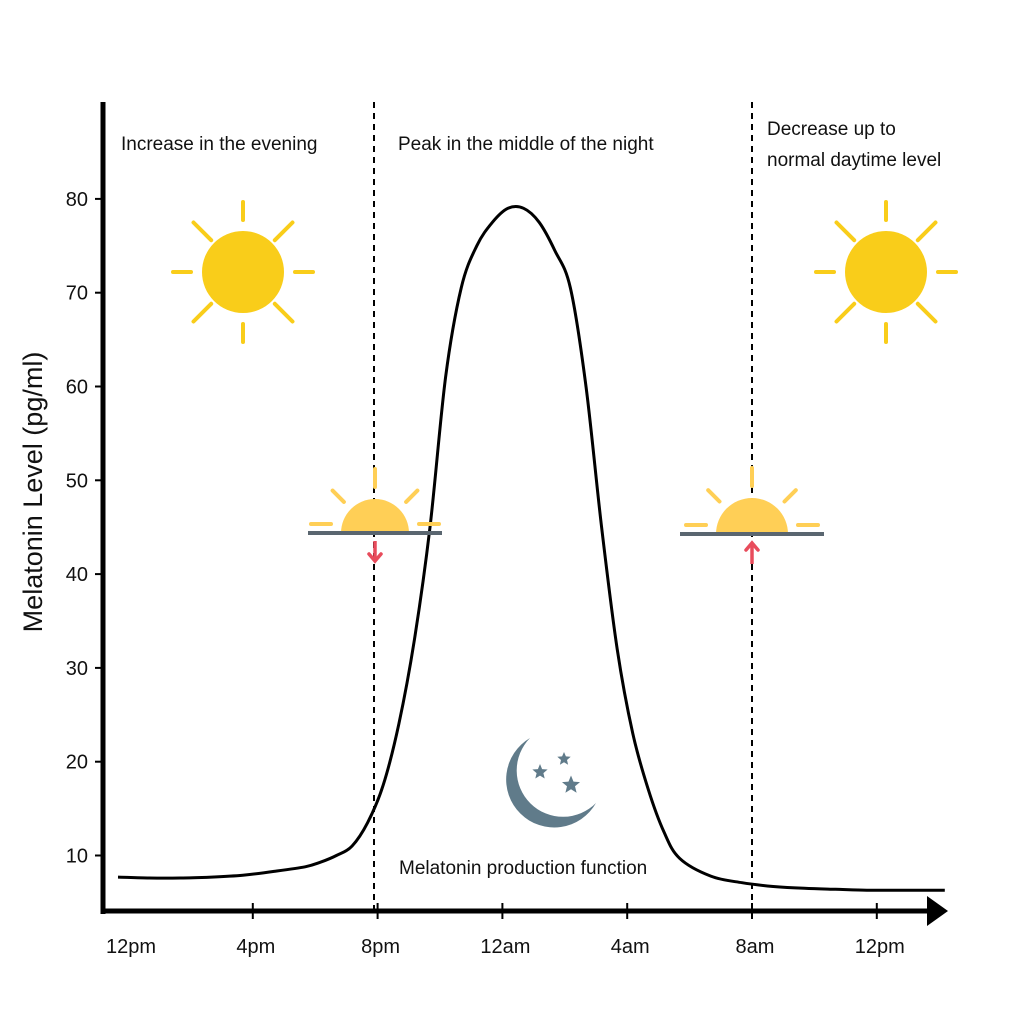 This screenshot has width=1024, height=1024. Describe the element at coordinates (77, 575) in the screenshot. I see `y-tick-label: 40` at that location.